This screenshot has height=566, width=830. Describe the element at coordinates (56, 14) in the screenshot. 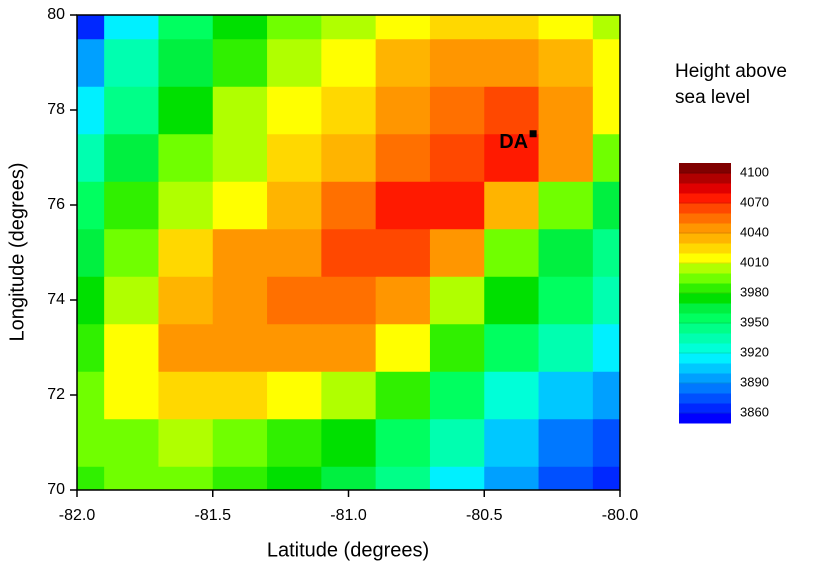

I see `y-tick-label: 80` at that location.